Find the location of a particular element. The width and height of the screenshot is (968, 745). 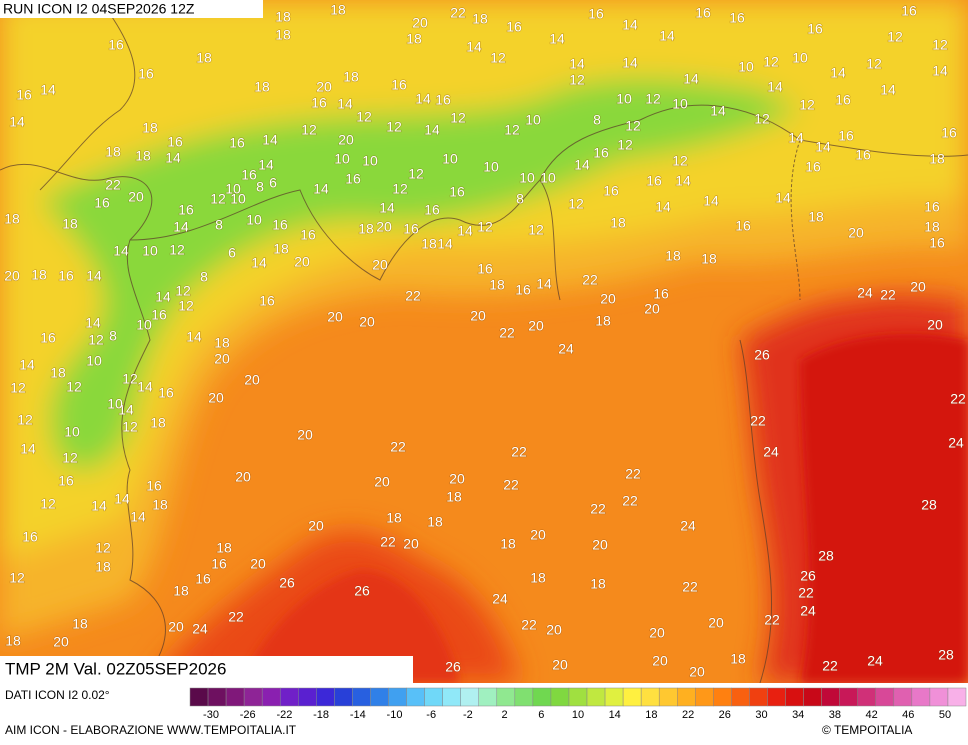

header-box is located at coordinates (131, 9).